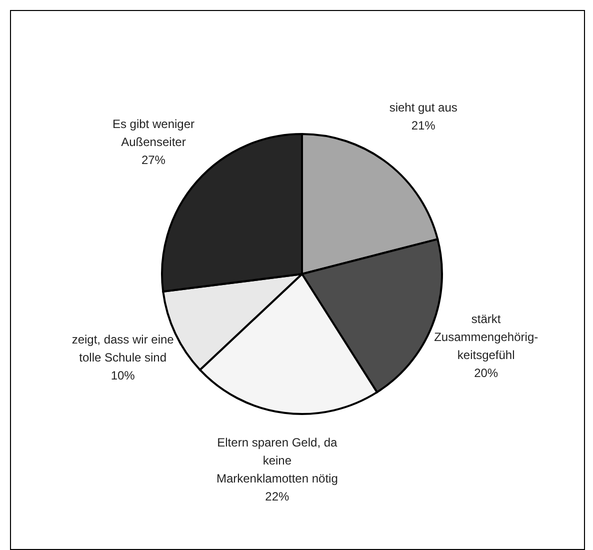 The height and width of the screenshot is (550, 593). What do you see at coordinates (153, 133) in the screenshot?
I see `slice-label: Es gibt weniger Außenseiter` at bounding box center [153, 133].